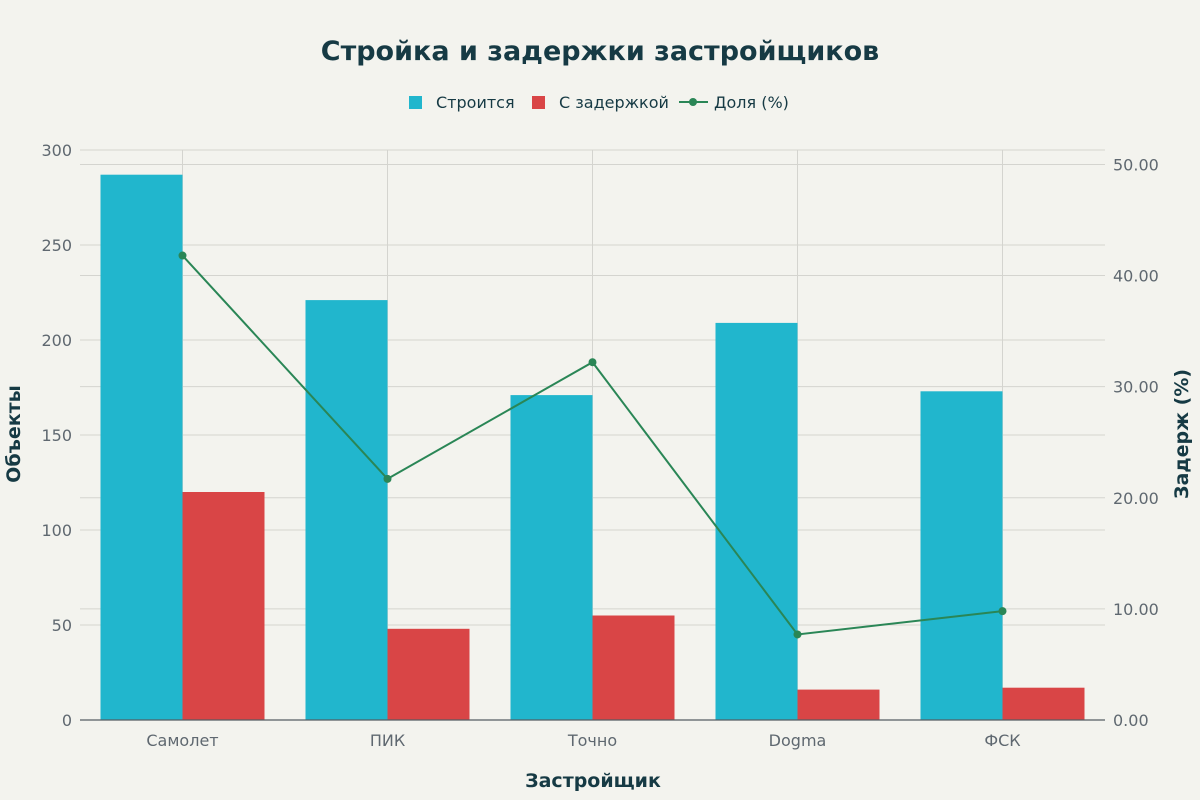 This screenshot has height=800, width=1200. Describe the element at coordinates (56, 150) in the screenshot. I see `y-tick-label: 300` at that location.